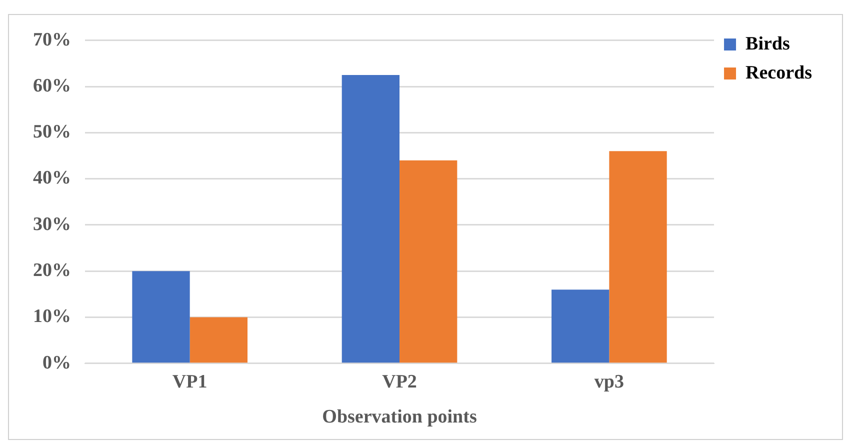 This screenshot has width=851, height=446. I want to click on legend-label: Birds, so click(768, 43).